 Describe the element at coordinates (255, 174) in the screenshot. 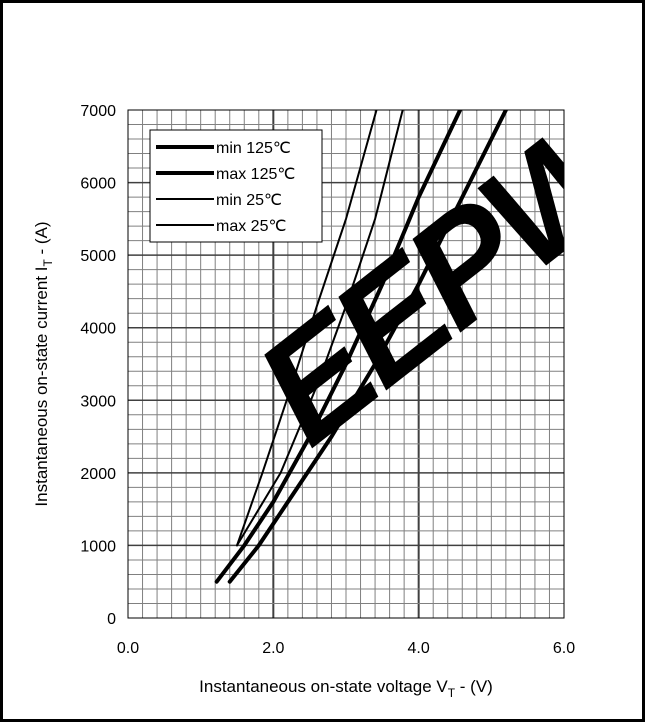

I see `legend-label: max 125℃` at that location.